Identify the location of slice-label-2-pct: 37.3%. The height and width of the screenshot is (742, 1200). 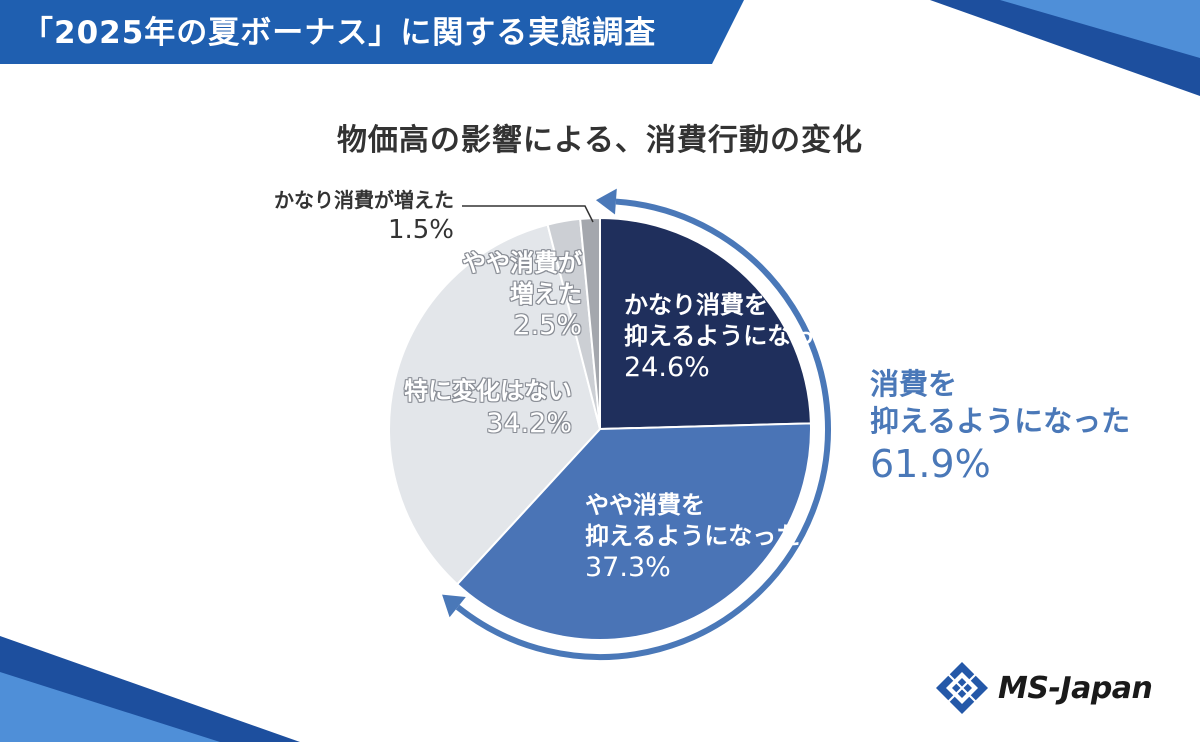
(628, 568).